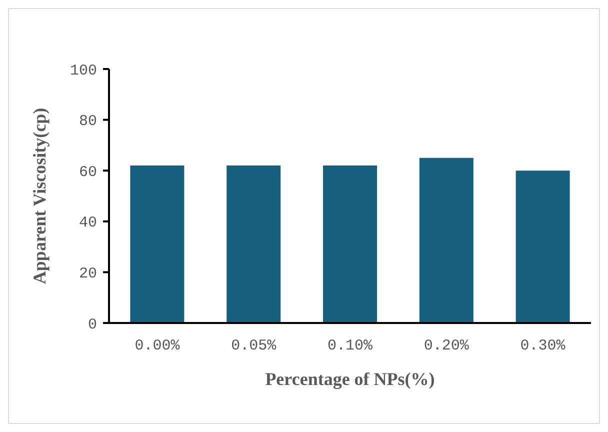 Image resolution: width=608 pixels, height=432 pixels. Describe the element at coordinates (254, 346) in the screenshot. I see `x-tick-label: 0.05%` at that location.